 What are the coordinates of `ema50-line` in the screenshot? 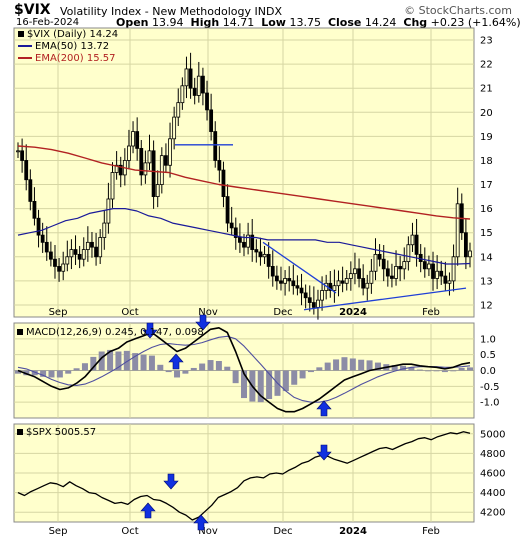 It's located at (244, 236).